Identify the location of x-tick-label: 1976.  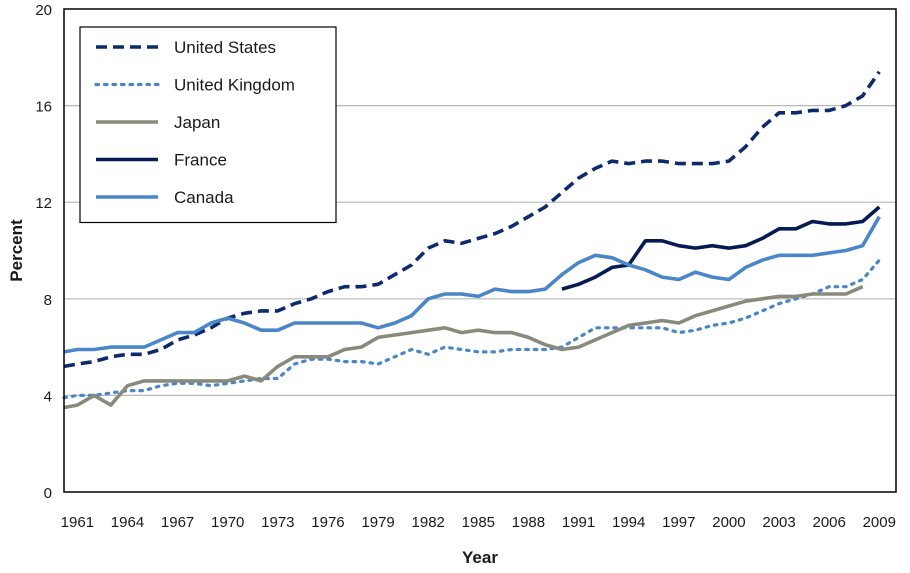
(327, 522).